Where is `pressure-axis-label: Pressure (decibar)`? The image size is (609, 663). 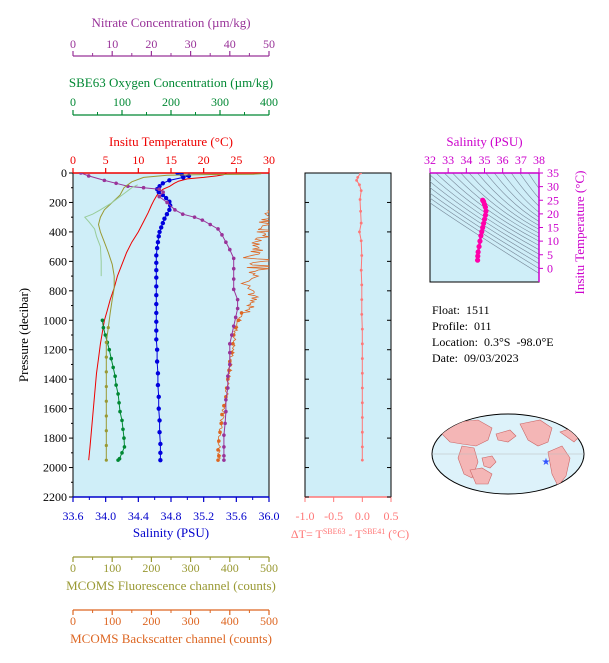 pressure-axis-label: Pressure (decibar) is located at coordinates (23, 335).